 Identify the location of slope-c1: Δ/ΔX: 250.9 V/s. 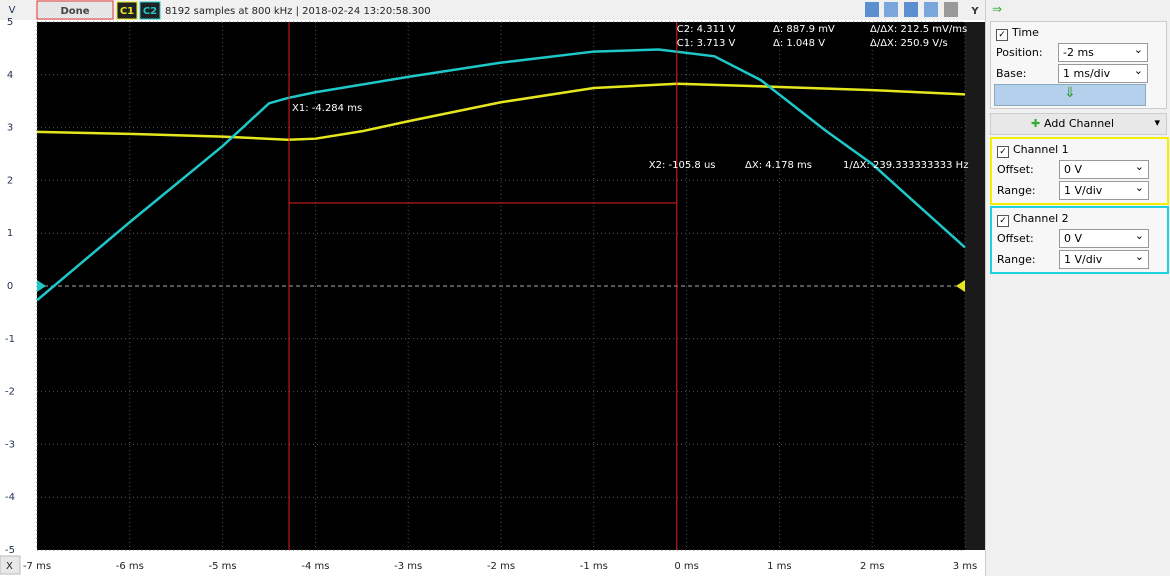
(909, 43).